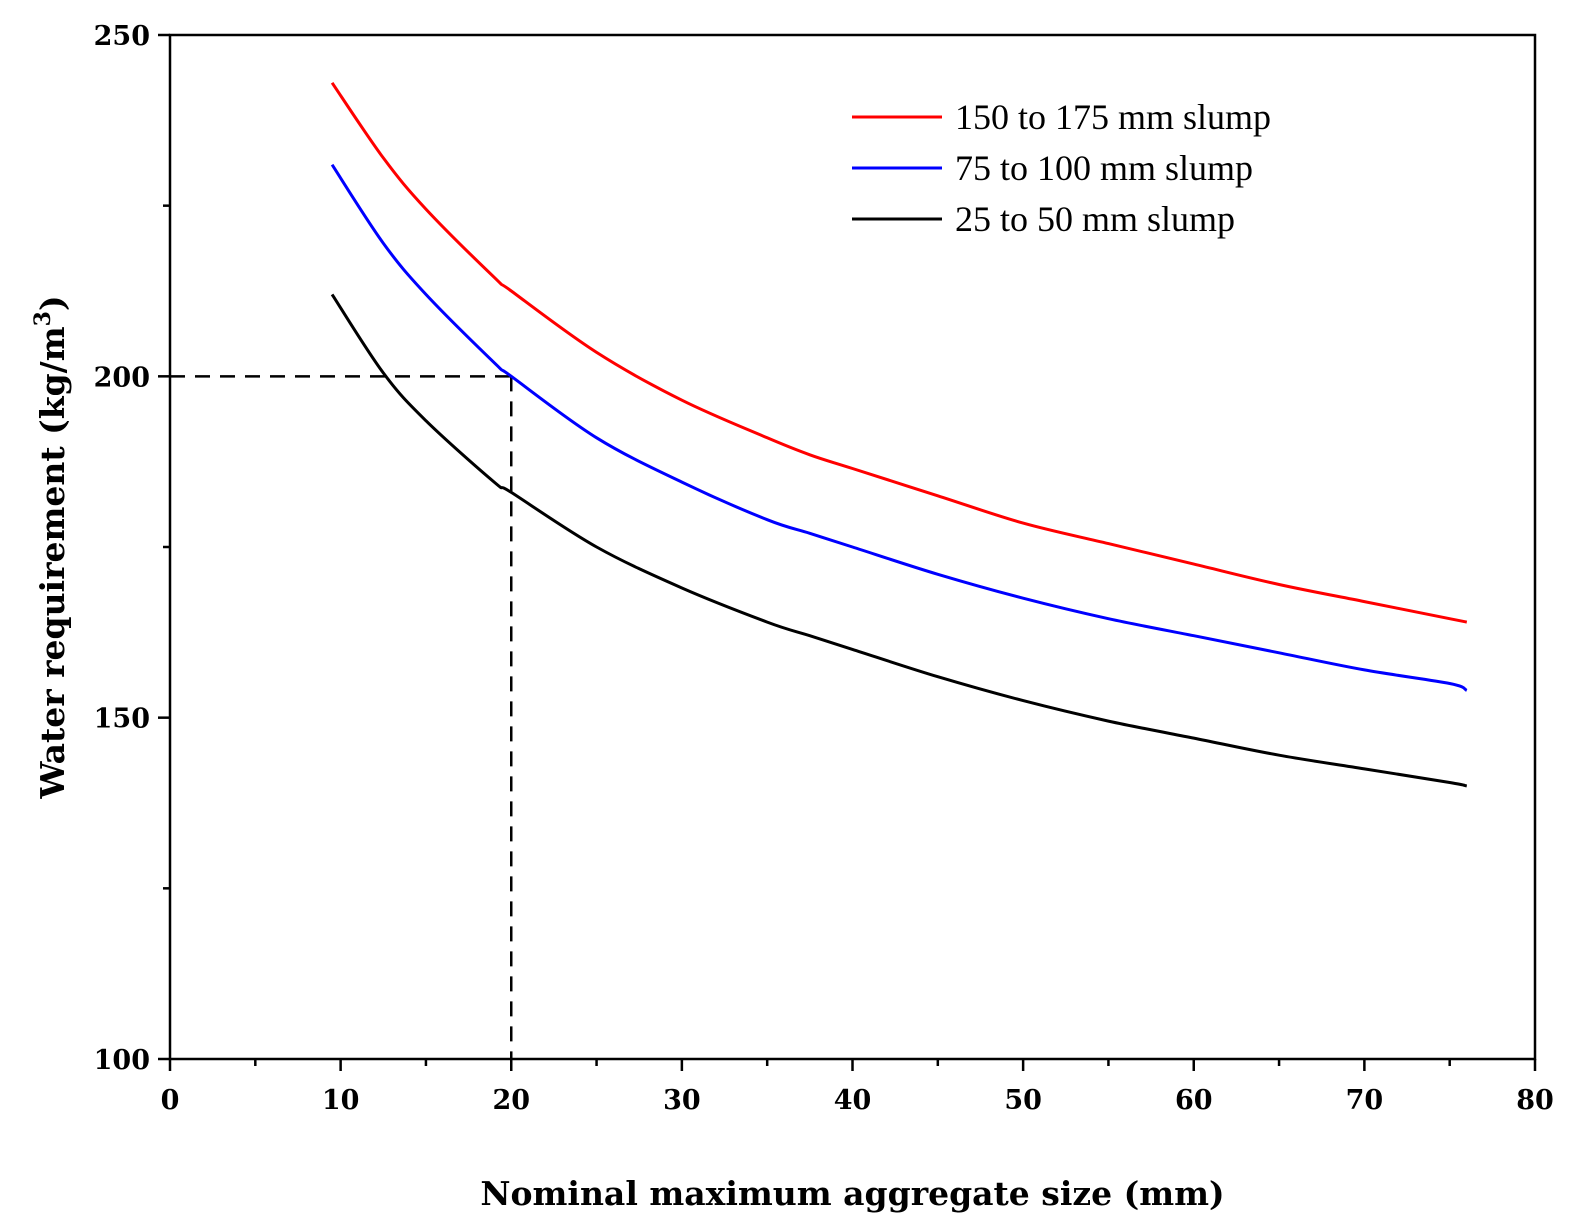  I want to click on y-axis-title: Water requirement (kg/m3), so click(51, 547).